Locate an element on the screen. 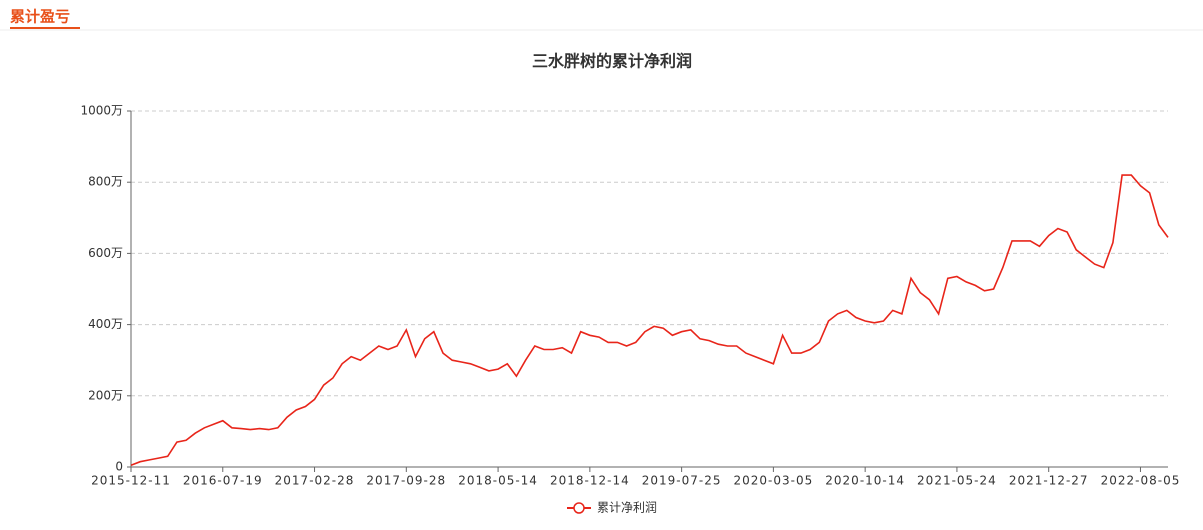 The height and width of the screenshot is (530, 1203). y-tick-label: 800万 is located at coordinates (105, 182).